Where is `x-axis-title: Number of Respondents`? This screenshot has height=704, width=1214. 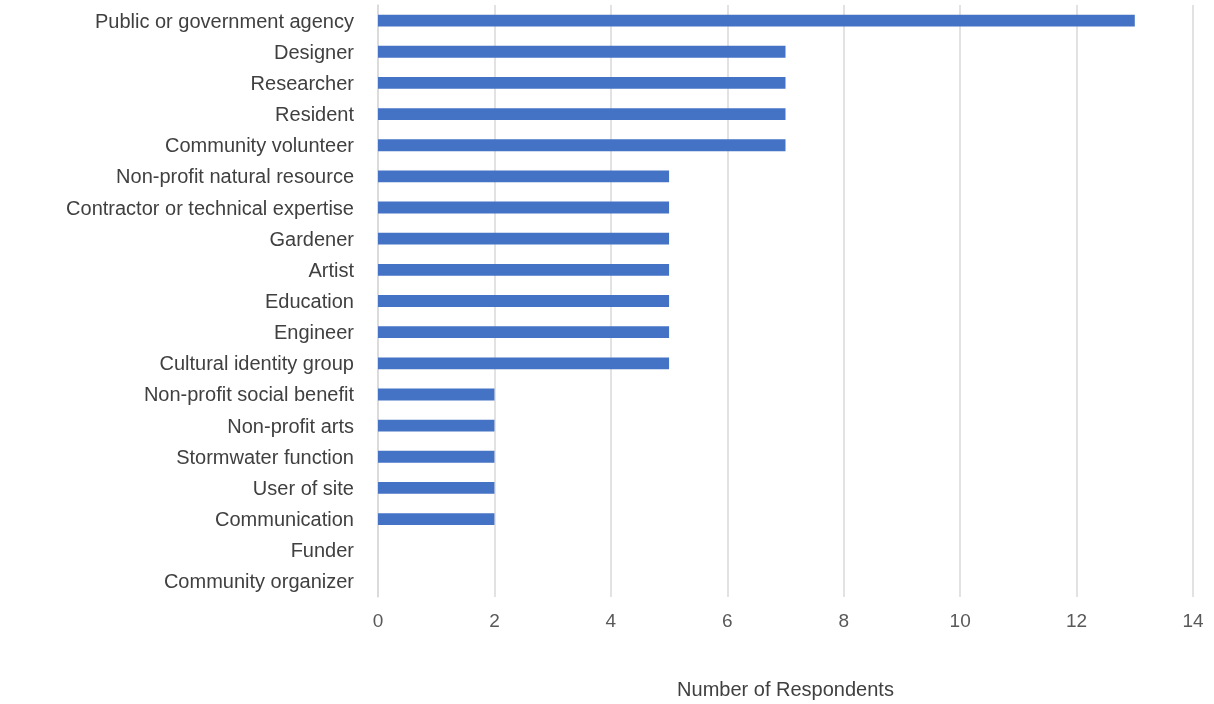 x-axis-title: Number of Respondents is located at coordinates (785, 689).